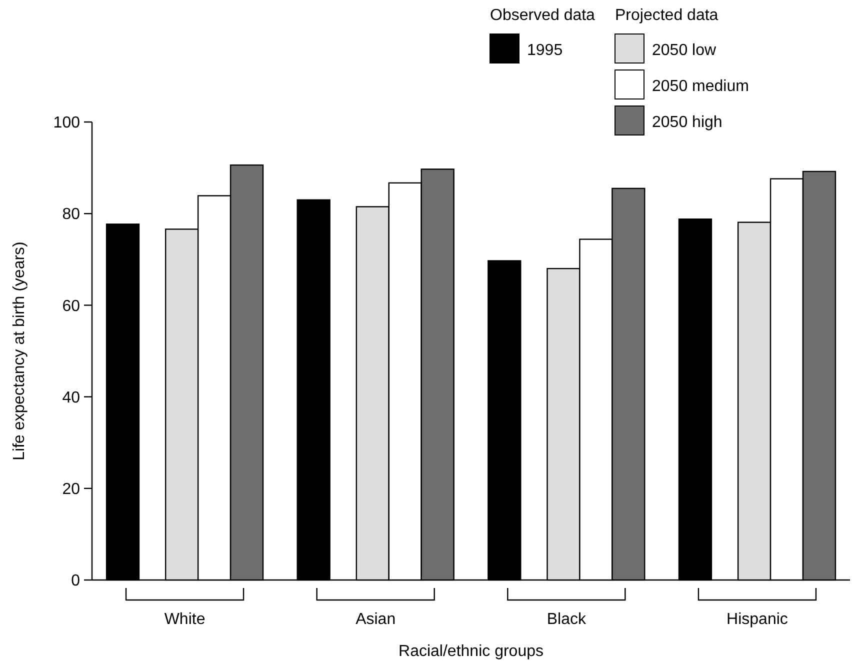 This screenshot has width=862, height=670. What do you see at coordinates (666, 15) in the screenshot?
I see `text: Projected data` at bounding box center [666, 15].